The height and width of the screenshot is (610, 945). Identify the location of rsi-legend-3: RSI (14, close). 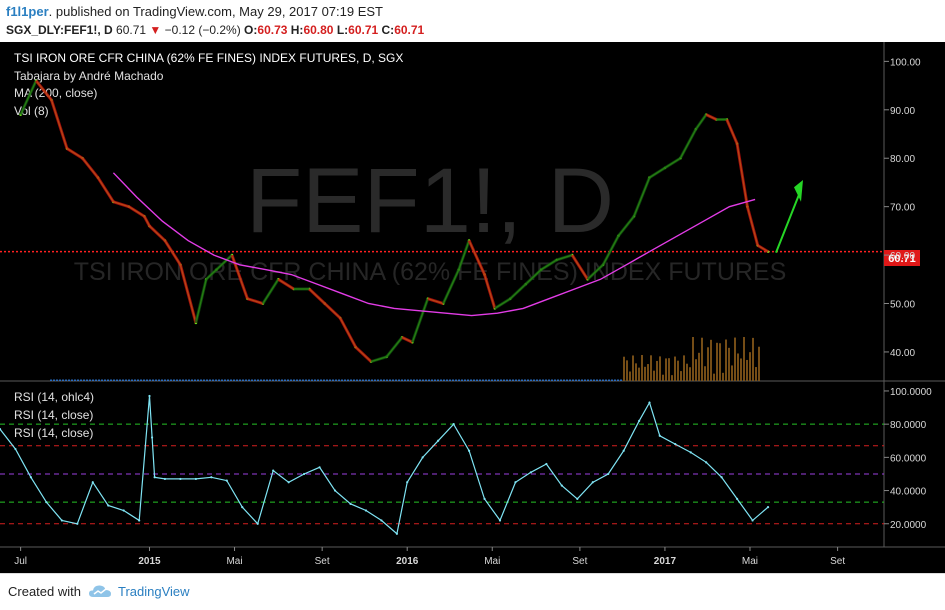
(53, 433).